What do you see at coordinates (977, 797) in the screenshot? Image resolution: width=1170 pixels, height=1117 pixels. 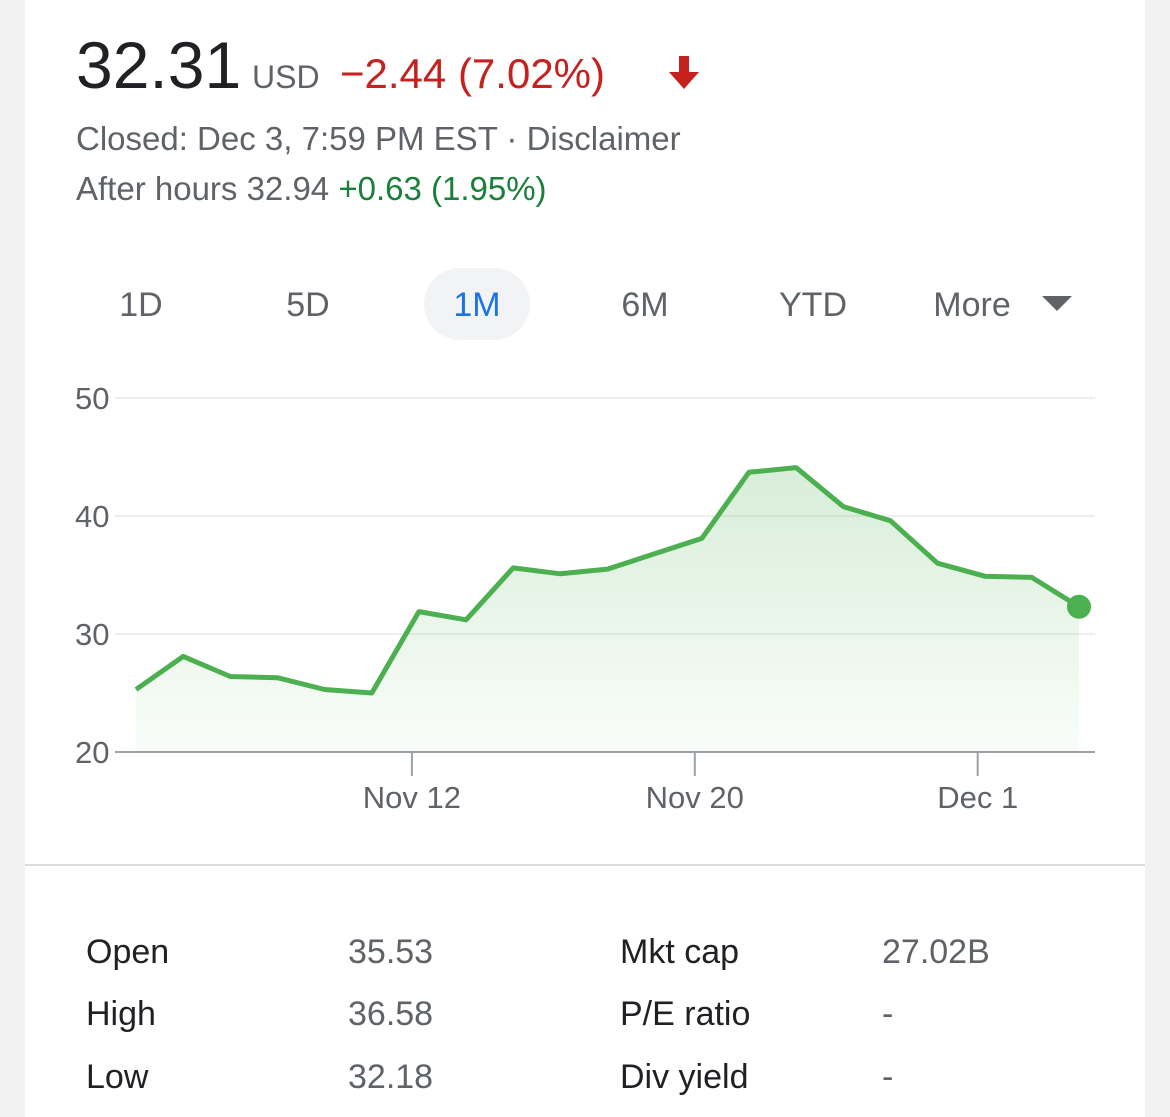 I see `x-tick-label: Dec 1` at bounding box center [977, 797].